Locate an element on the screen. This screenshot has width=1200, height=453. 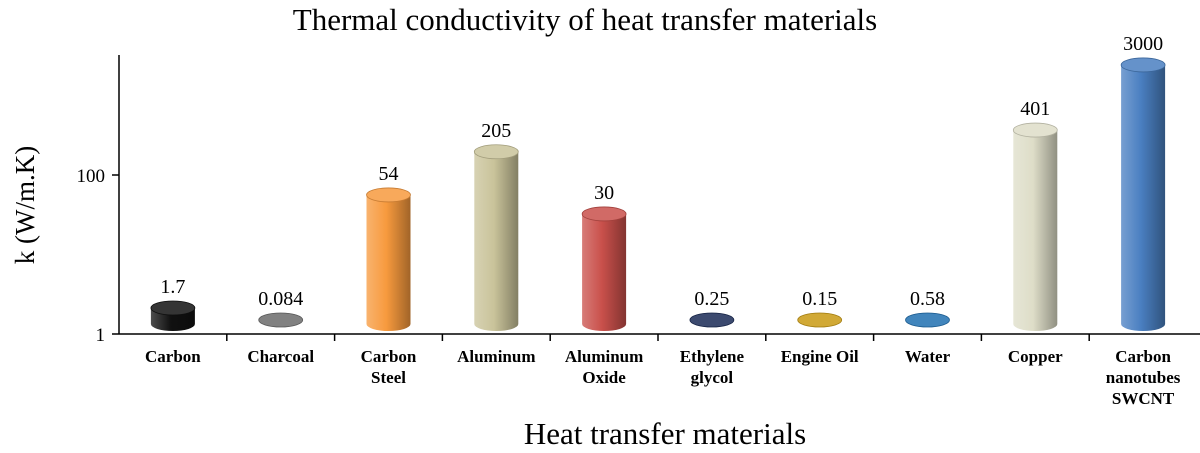
y-tick-label: 1 is located at coordinates (101, 335).